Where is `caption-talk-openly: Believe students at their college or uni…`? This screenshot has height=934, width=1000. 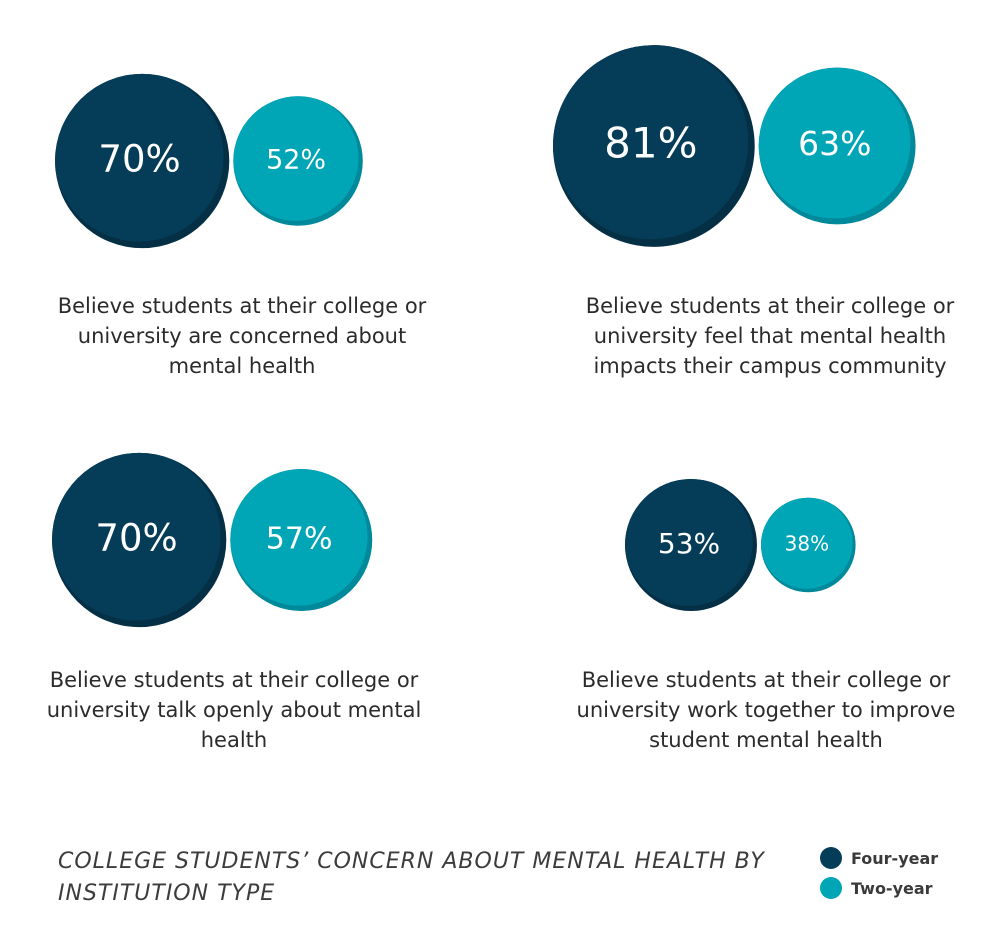 caption-talk-openly: Believe students at their college or uni… is located at coordinates (234, 710).